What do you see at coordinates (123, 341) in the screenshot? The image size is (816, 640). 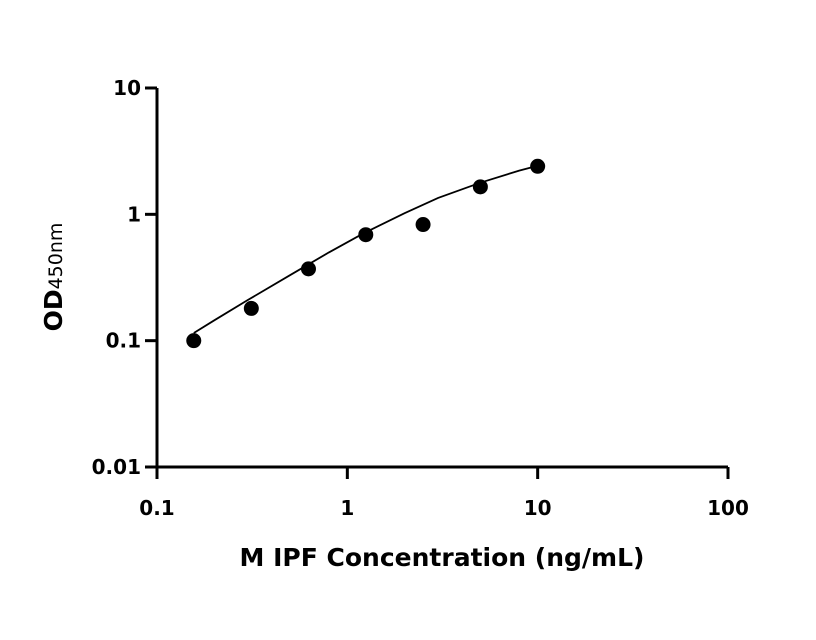 I see `y-tick-label: 0.1` at bounding box center [123, 341].